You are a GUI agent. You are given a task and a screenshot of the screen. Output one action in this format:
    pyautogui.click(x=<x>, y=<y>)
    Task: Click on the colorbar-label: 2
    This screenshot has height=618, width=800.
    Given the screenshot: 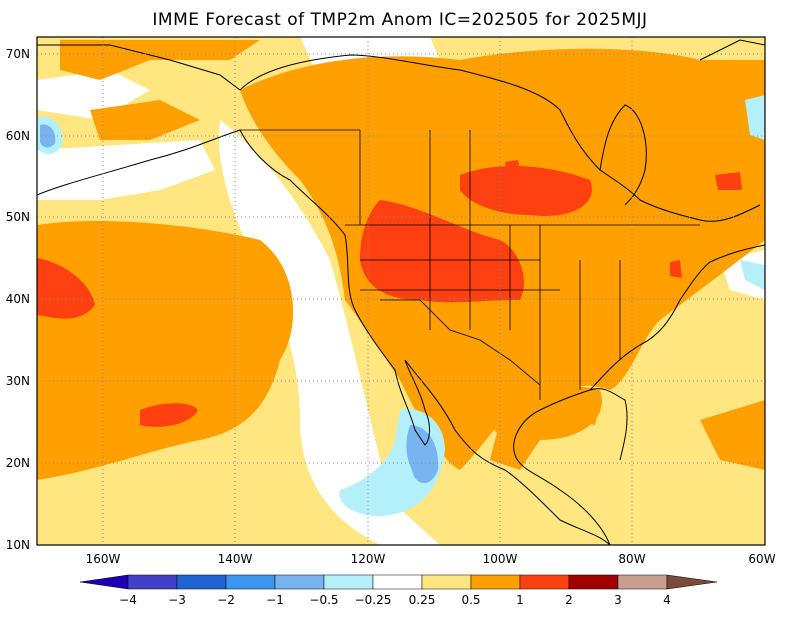 What is the action you would take?
    pyautogui.click(x=569, y=600)
    